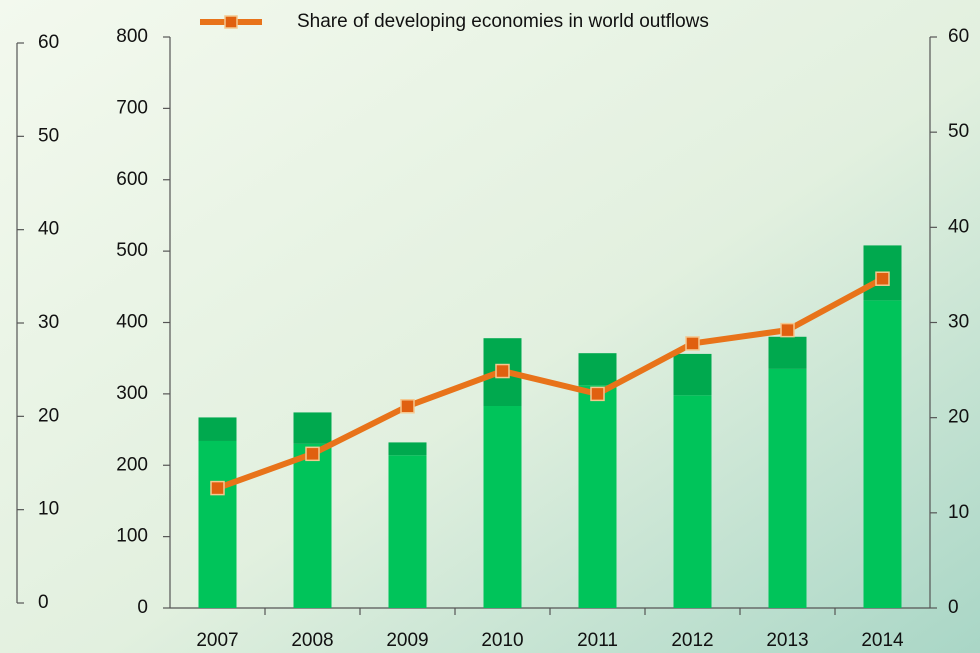  Describe the element at coordinates (132, 393) in the screenshot. I see `y-tick-label: 300` at that location.